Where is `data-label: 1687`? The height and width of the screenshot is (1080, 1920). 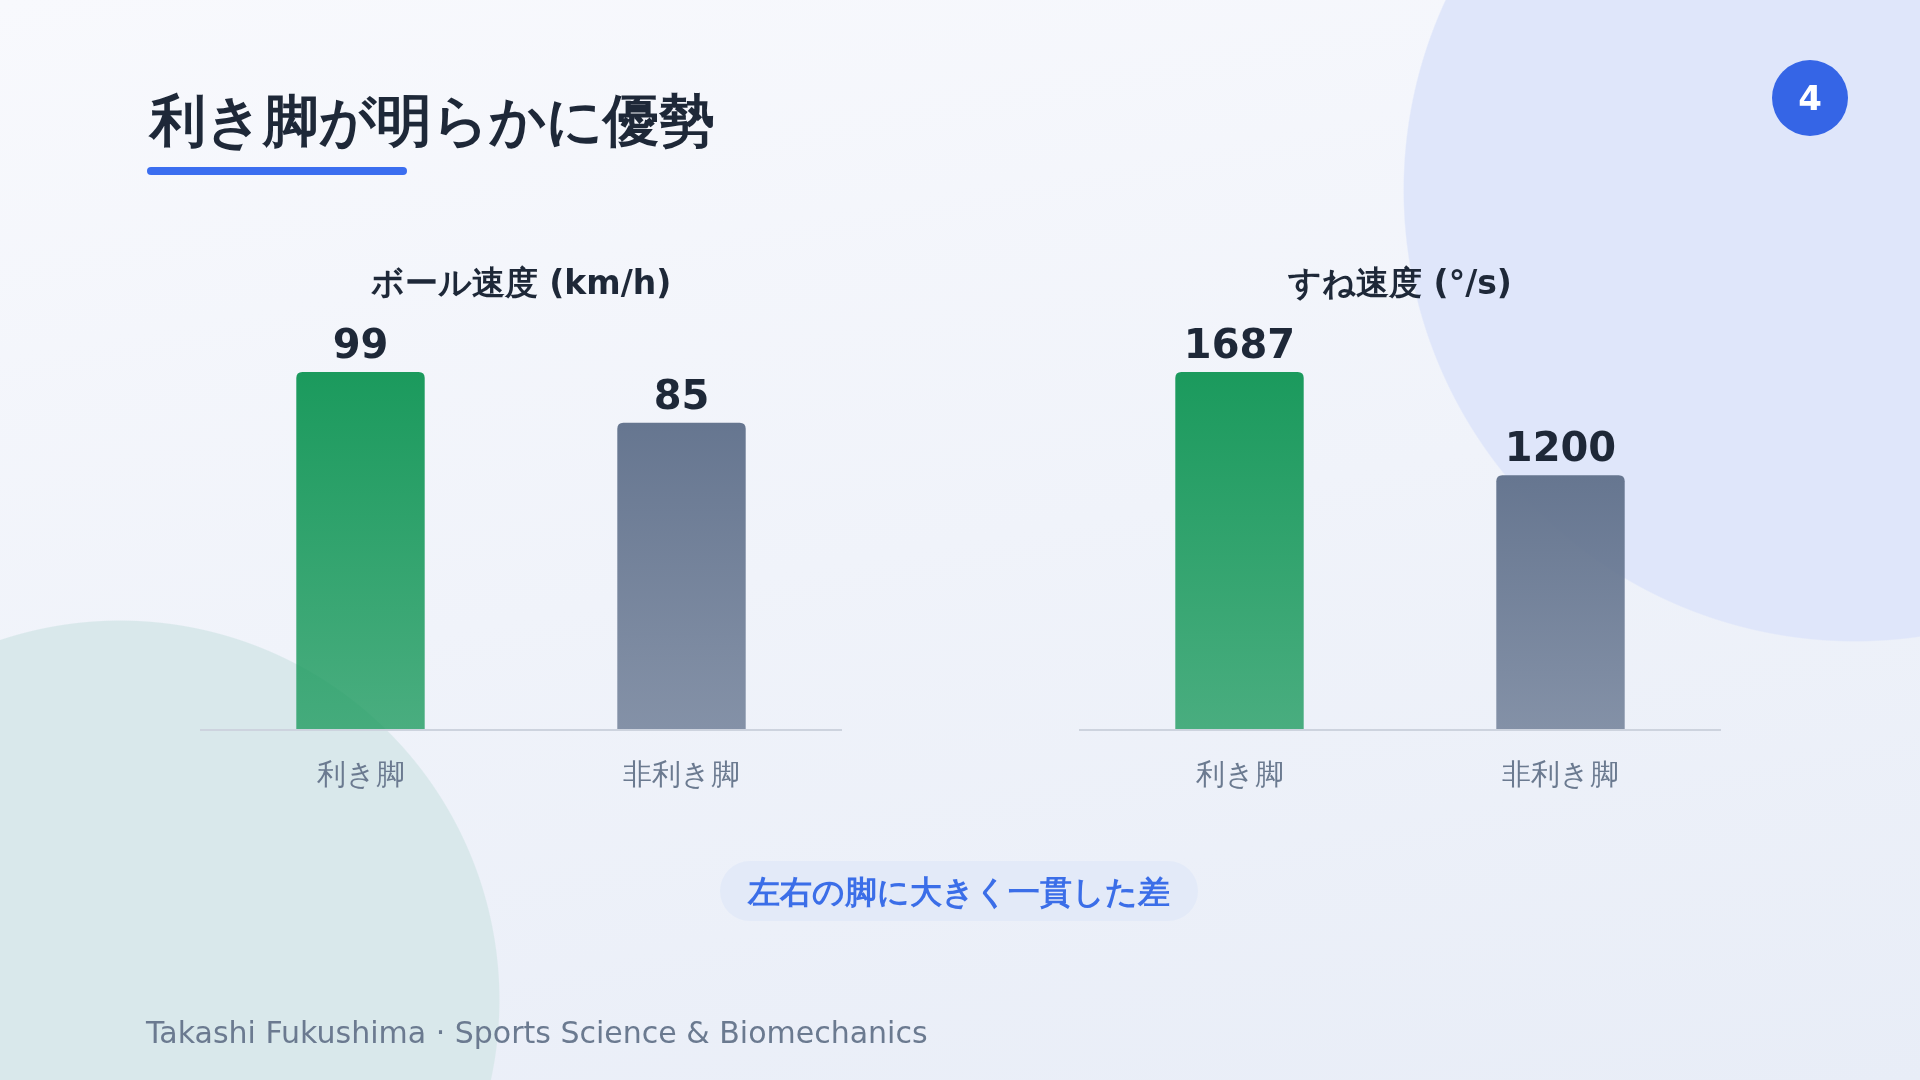
data-label: 1687 is located at coordinates (1239, 344).